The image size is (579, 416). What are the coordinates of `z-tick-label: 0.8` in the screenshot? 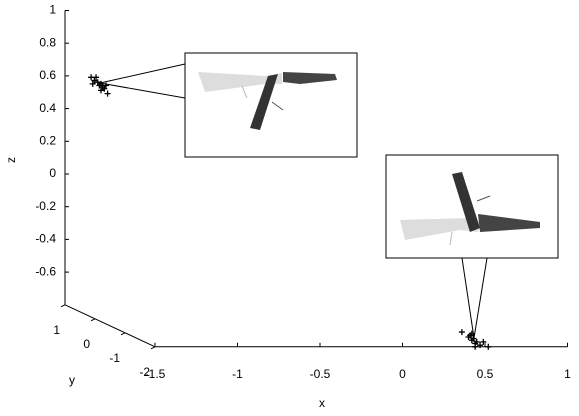 It's located at (47, 42).